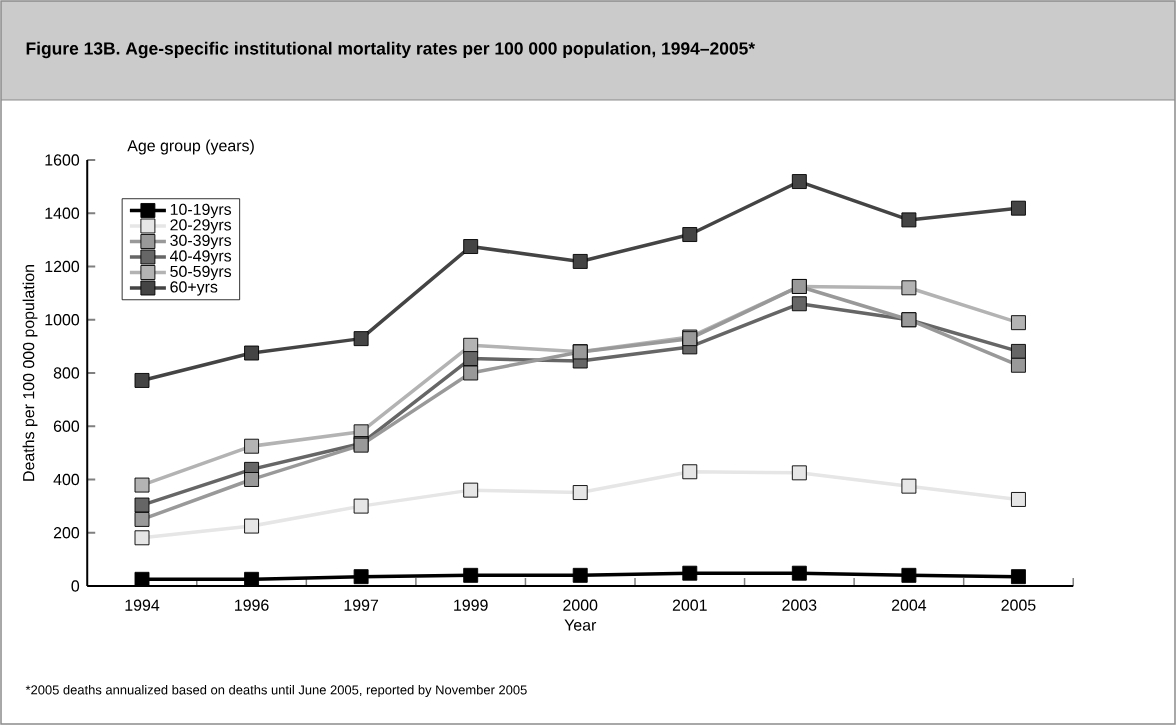  I want to click on x-tick-label: 2000, so click(580, 605).